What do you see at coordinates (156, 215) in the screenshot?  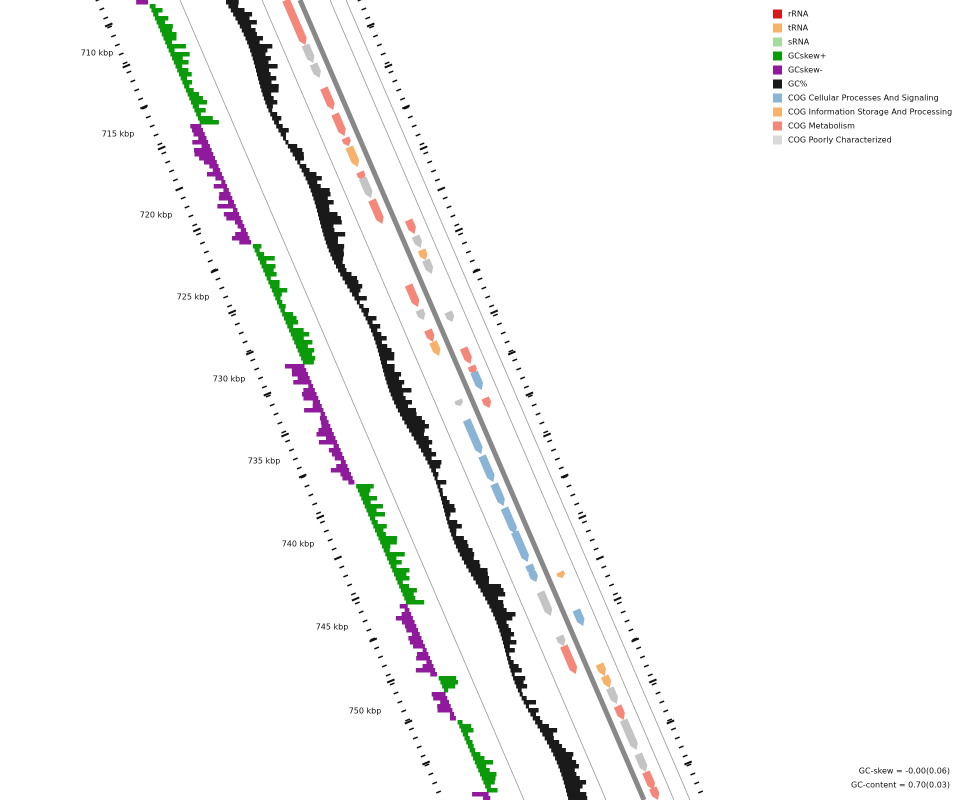 I see `tick-label: 720 kbp` at bounding box center [156, 215].